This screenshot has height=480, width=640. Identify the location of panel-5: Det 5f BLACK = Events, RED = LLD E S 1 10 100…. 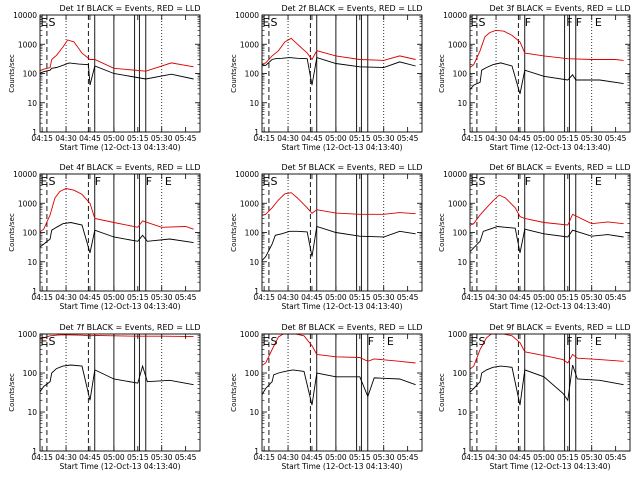
(326, 237).